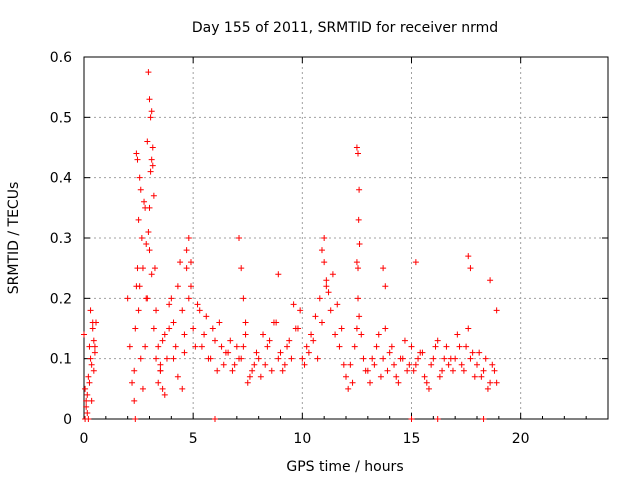  I want to click on x-tick-label: 20, so click(521, 439).